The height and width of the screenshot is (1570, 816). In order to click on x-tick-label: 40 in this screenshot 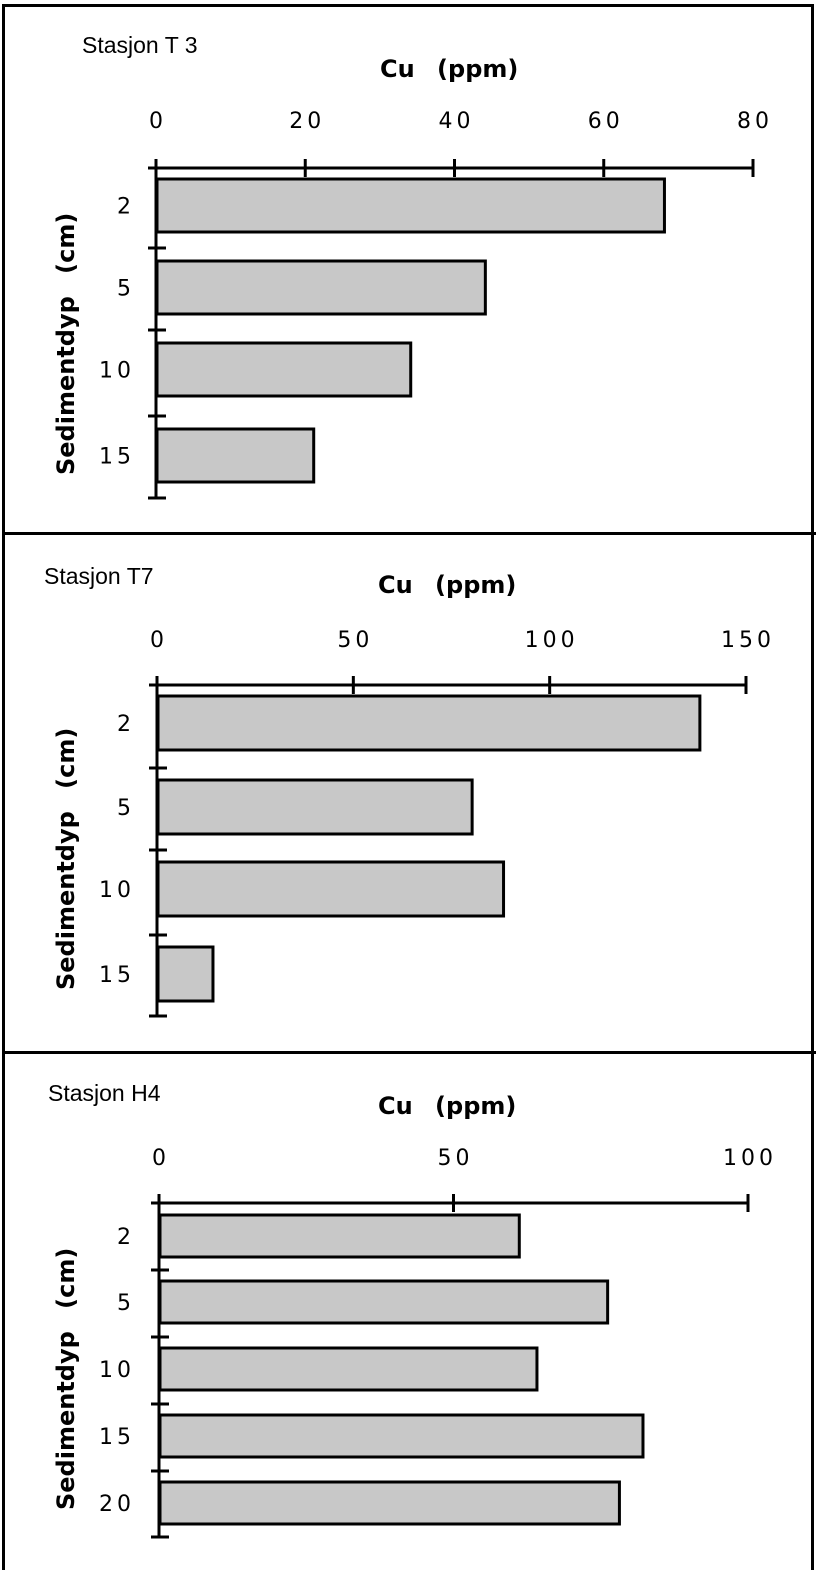, I will do `click(457, 121)`.